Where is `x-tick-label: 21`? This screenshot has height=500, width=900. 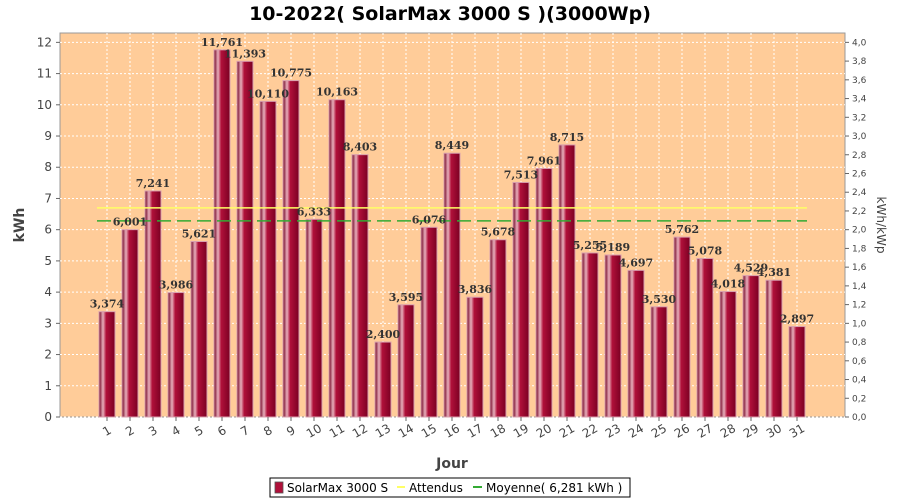 x-tick-label: 21 is located at coordinates (567, 431).